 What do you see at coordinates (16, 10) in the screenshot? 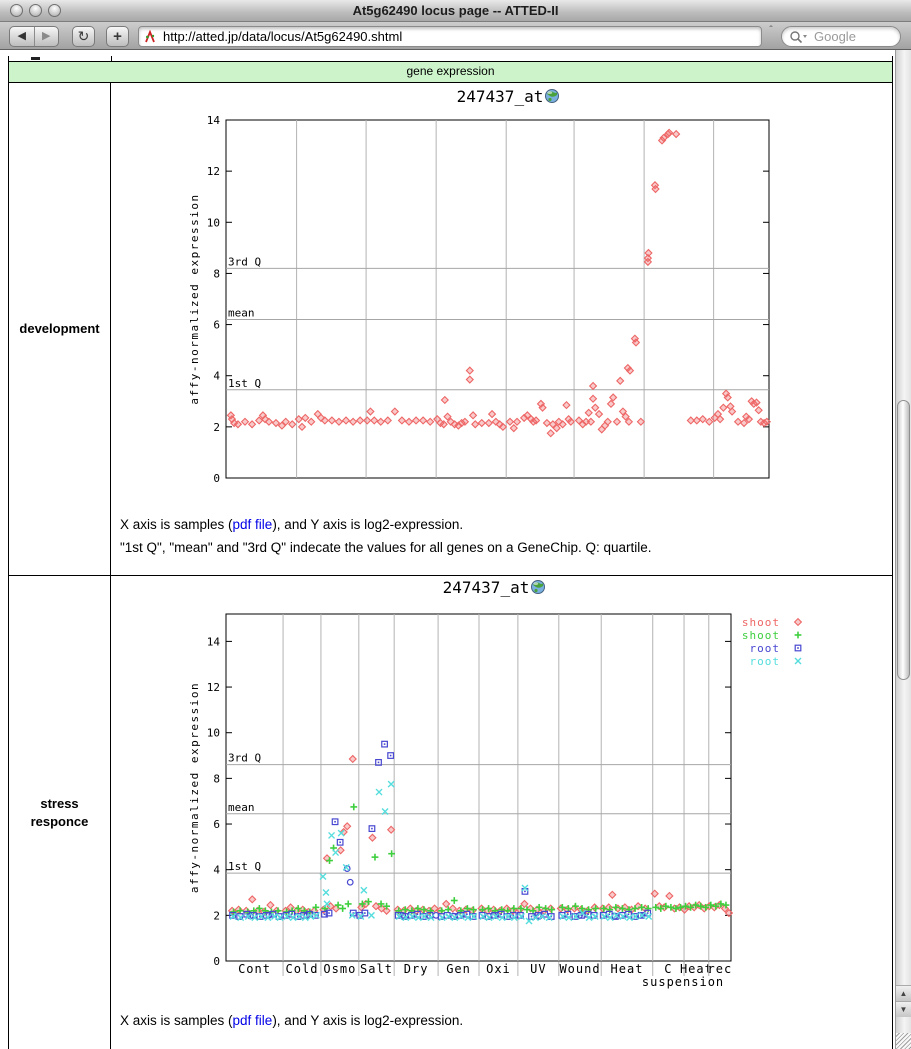
I see `close-window-button` at bounding box center [16, 10].